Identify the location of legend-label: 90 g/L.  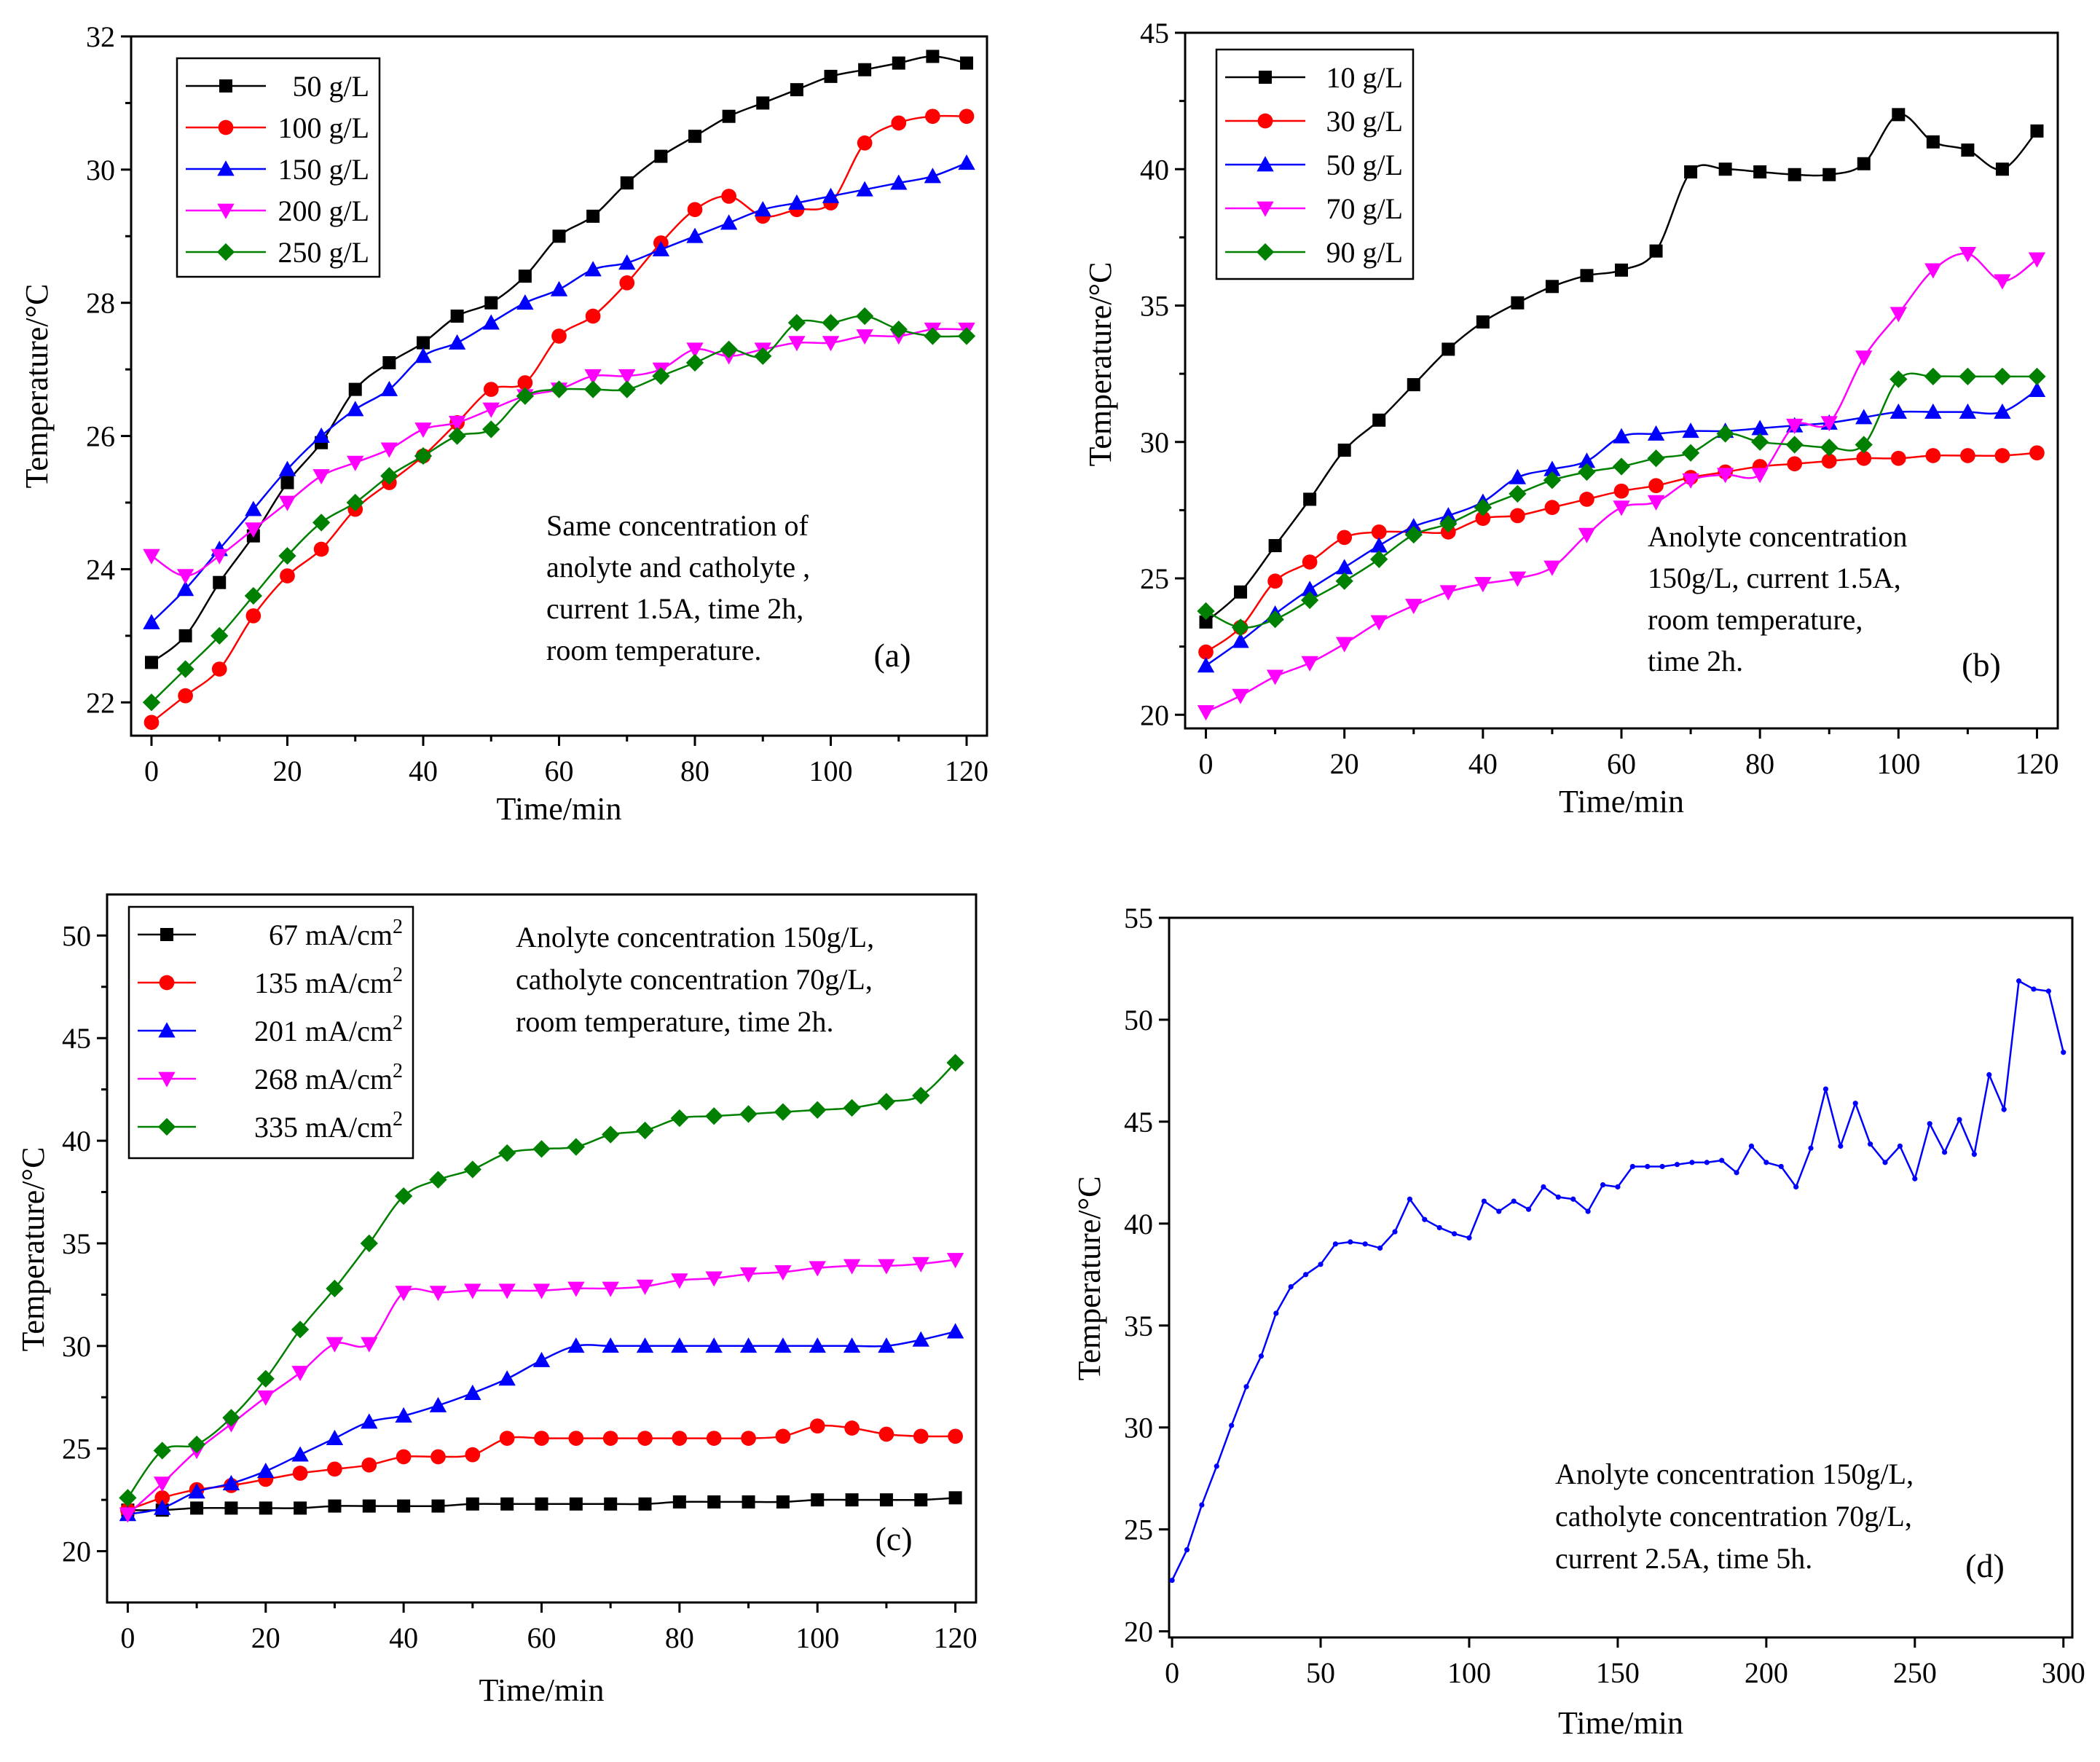
(1364, 252).